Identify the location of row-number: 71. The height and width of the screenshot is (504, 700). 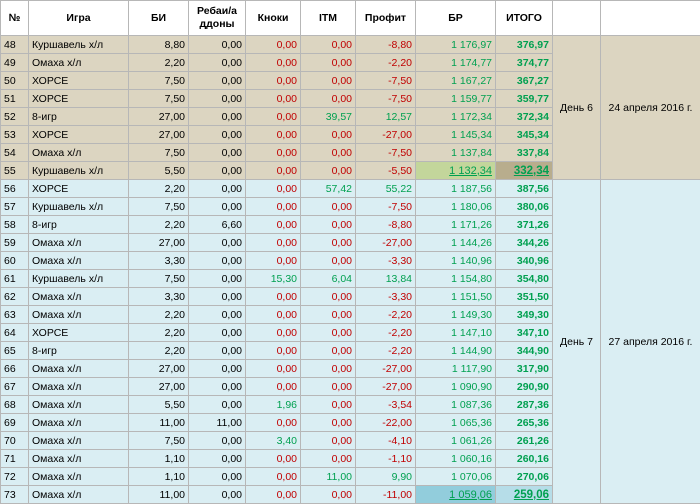
(15, 459).